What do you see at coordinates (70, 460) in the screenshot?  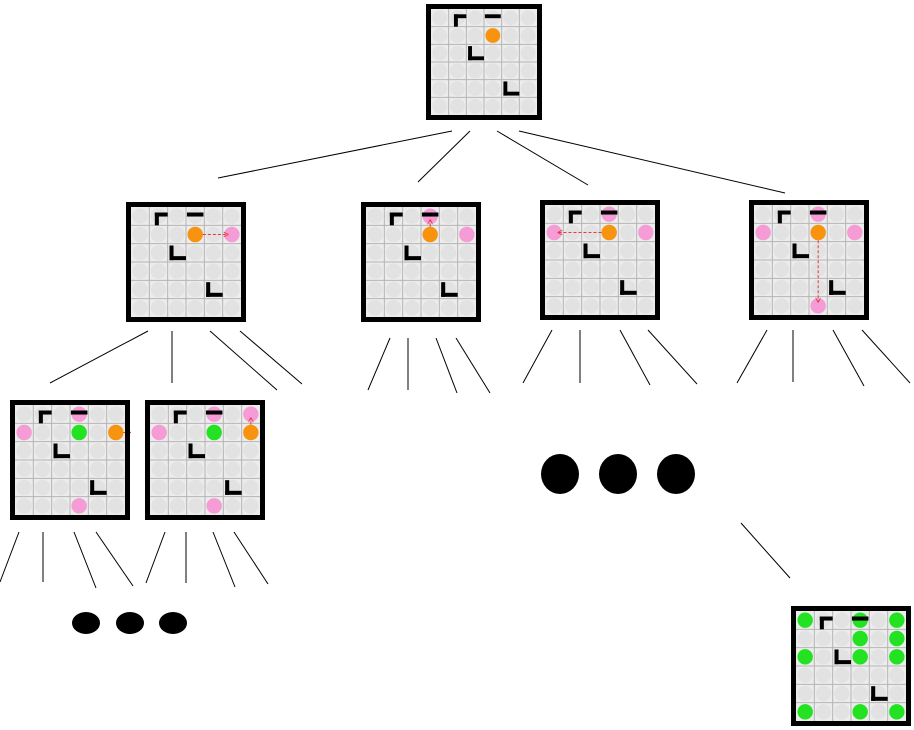 I see `board-level2-a` at bounding box center [70, 460].